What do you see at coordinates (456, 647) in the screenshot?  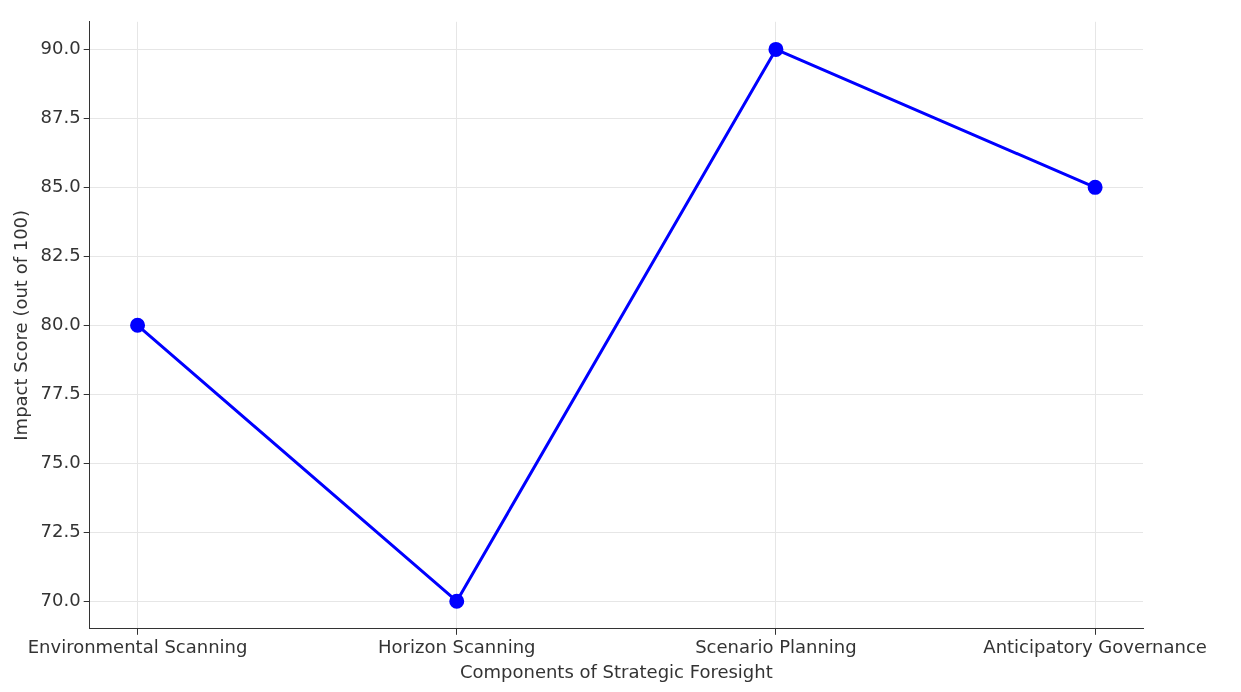 I see `x-tick-label: Horizon Scanning` at bounding box center [456, 647].